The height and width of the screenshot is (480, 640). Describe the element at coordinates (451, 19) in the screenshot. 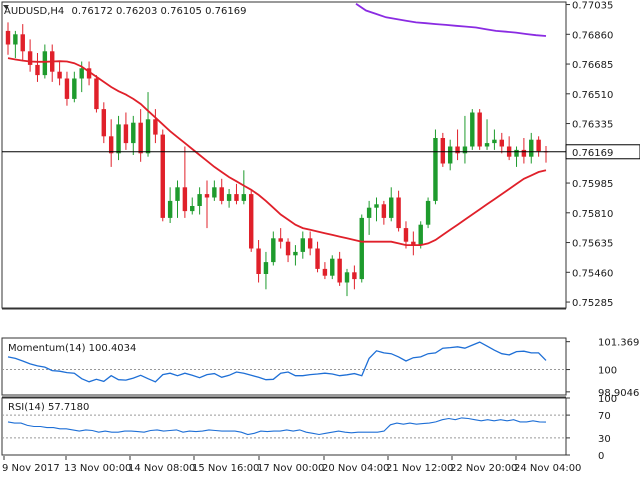

I see `sma-slow-line` at that location.